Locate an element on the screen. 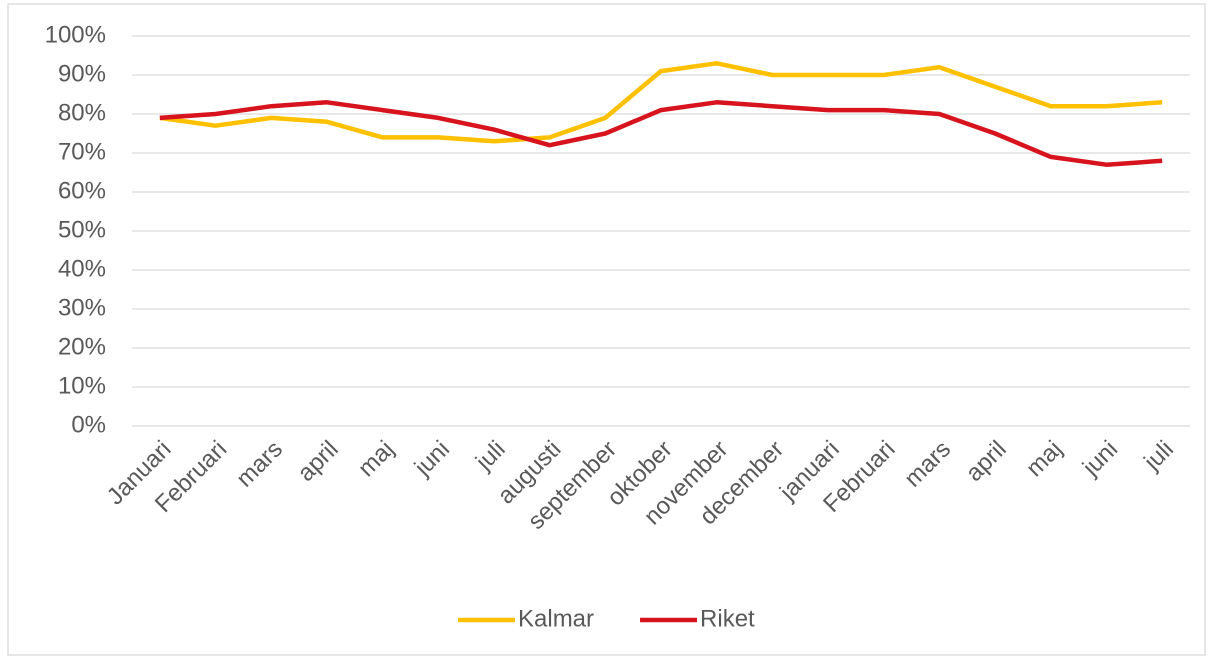 This screenshot has height=659, width=1213. y-tick-label: 80% is located at coordinates (82, 112).